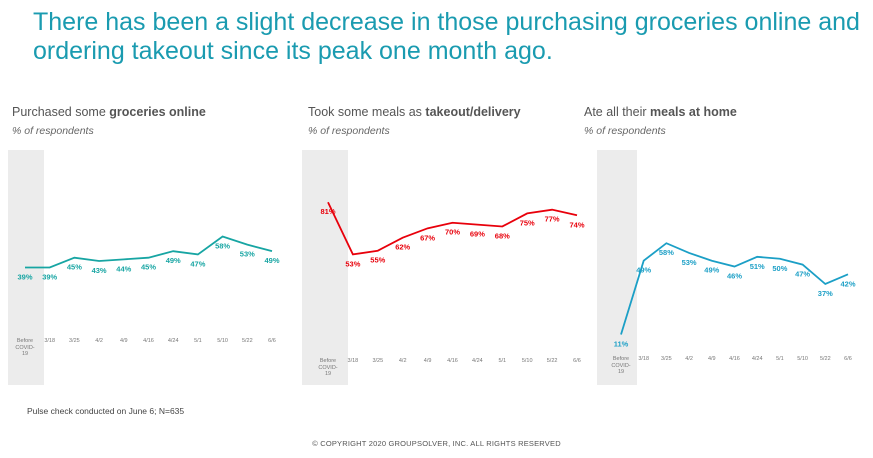  I want to click on footnote: Pulse check conducted on June 6; N=635, so click(106, 411).